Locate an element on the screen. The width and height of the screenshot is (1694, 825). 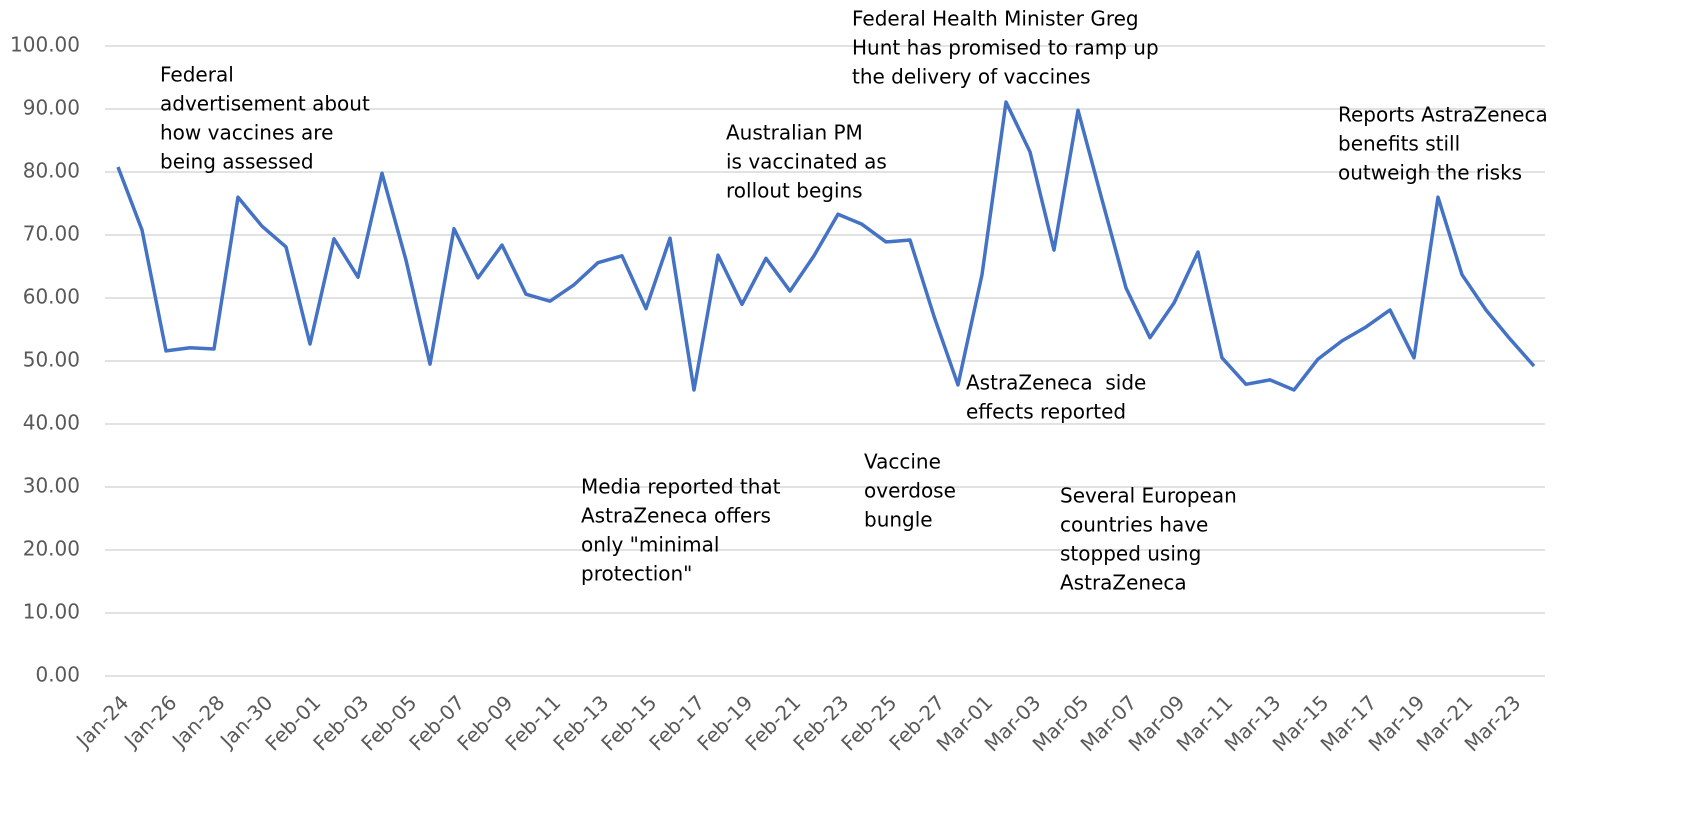
annotation: advertisement about is located at coordinates (265, 104).